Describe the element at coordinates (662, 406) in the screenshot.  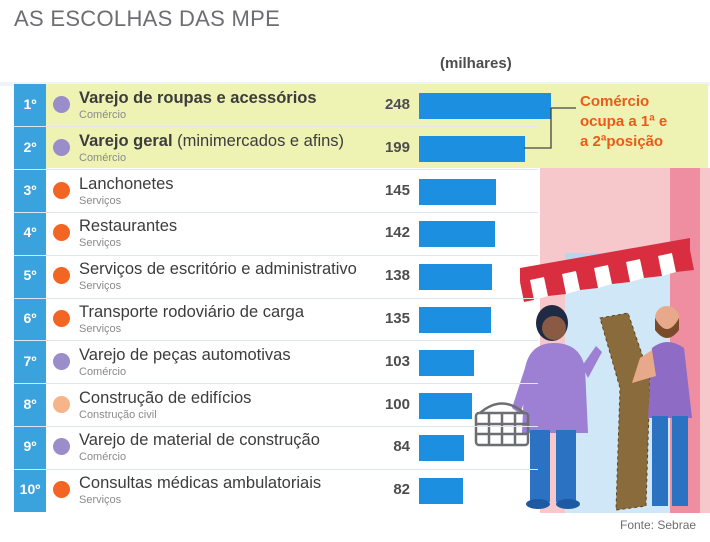
I see `man-figure` at that location.